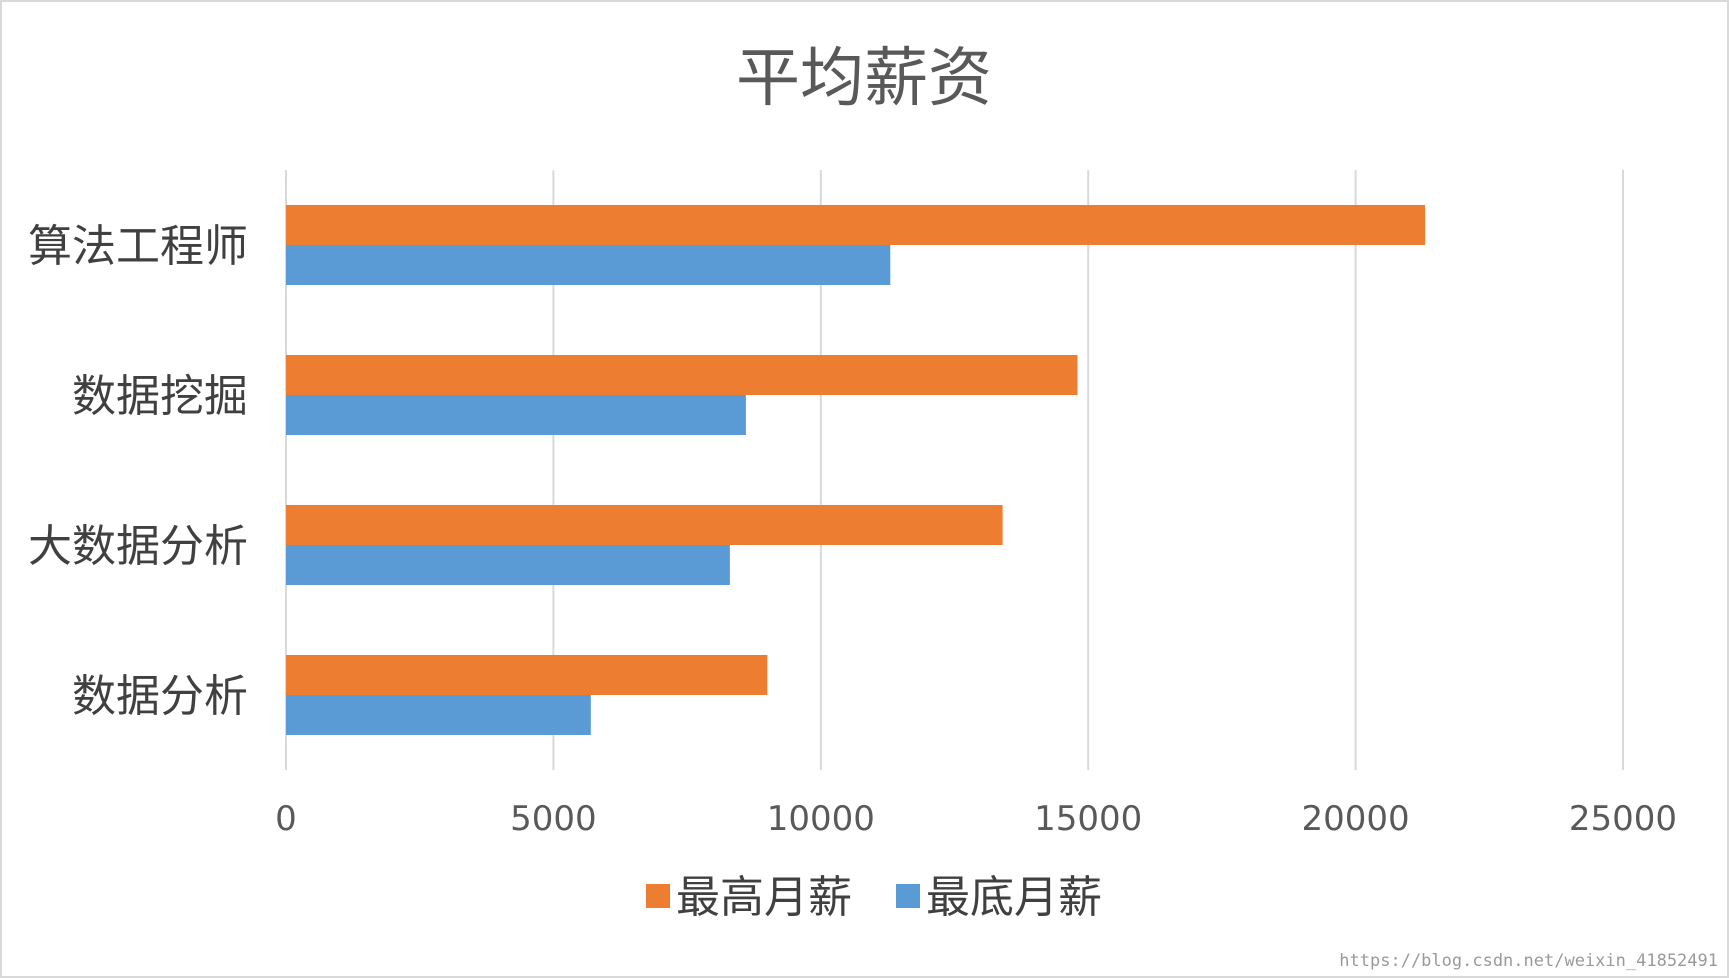  I want to click on legend-label: 最高月薪, so click(764, 897).